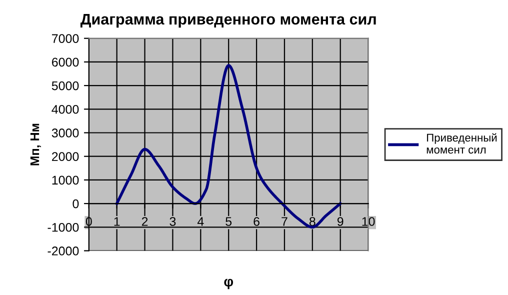 This screenshot has height=295, width=508. What do you see at coordinates (65, 180) in the screenshot?
I see `y-tick-label: 1000` at bounding box center [65, 180].